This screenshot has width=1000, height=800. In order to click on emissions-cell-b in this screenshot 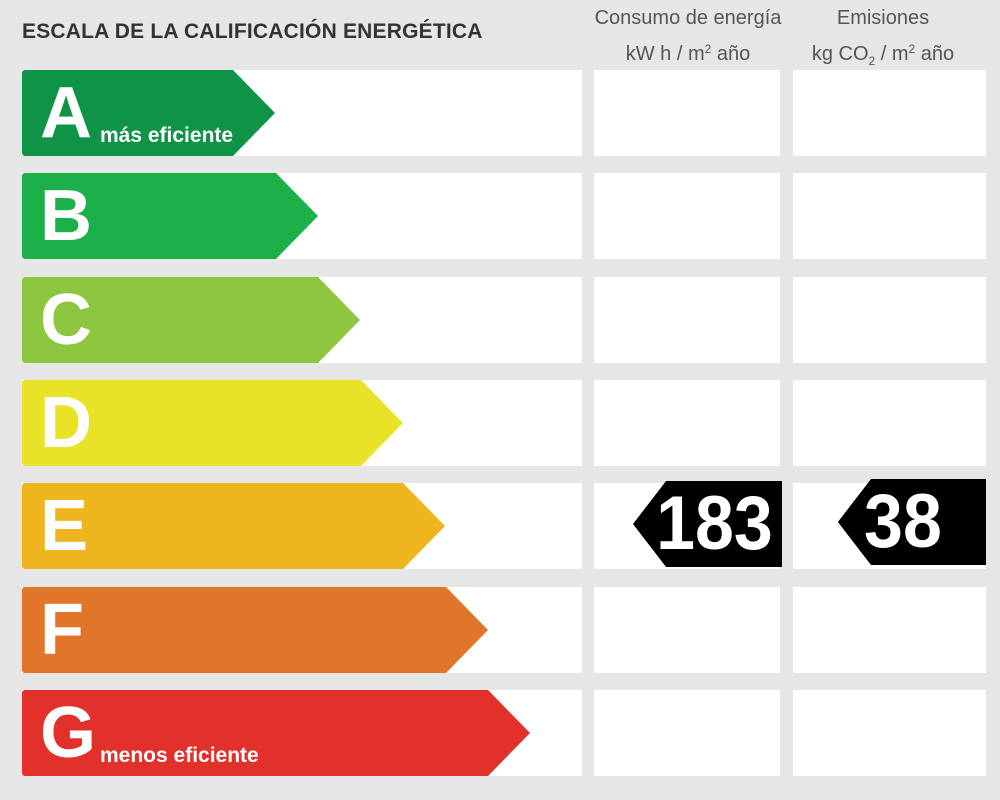, I will do `click(889, 216)`.